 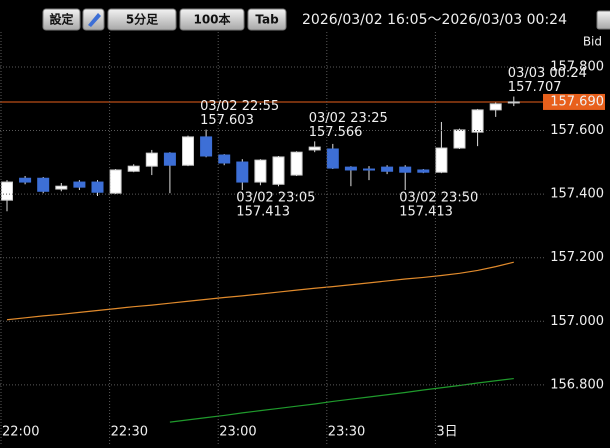 I want to click on settings-button, so click(x=61, y=19).